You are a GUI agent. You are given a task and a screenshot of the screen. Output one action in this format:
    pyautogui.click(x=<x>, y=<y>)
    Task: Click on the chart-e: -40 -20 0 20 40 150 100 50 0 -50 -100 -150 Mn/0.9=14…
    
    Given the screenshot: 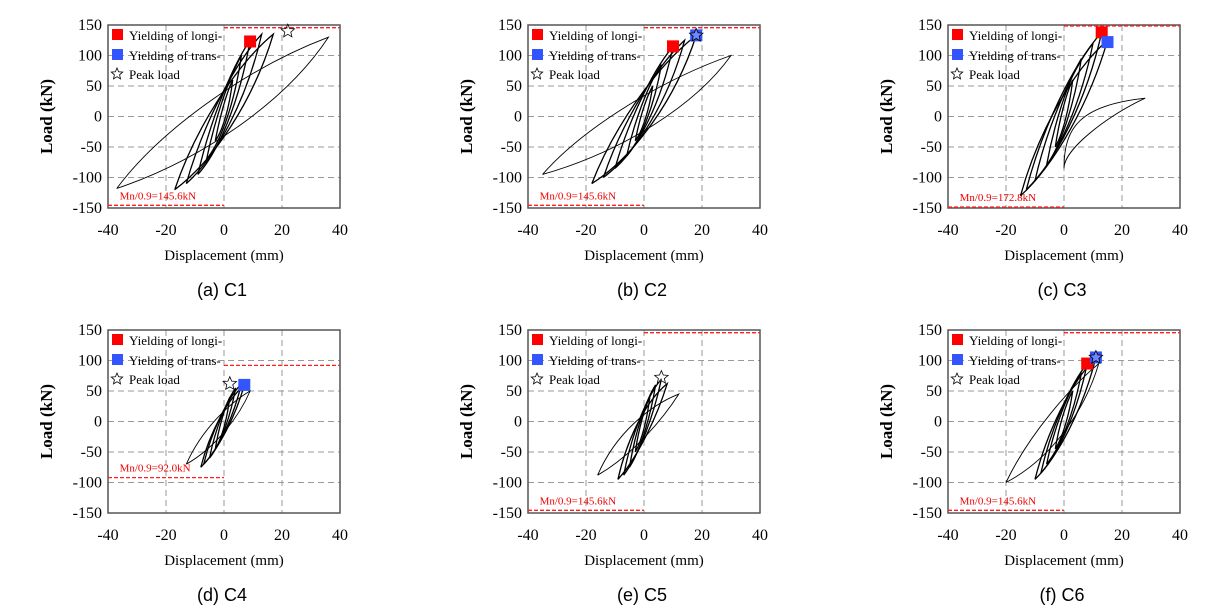 What is the action you would take?
    pyautogui.click(x=612, y=463)
    